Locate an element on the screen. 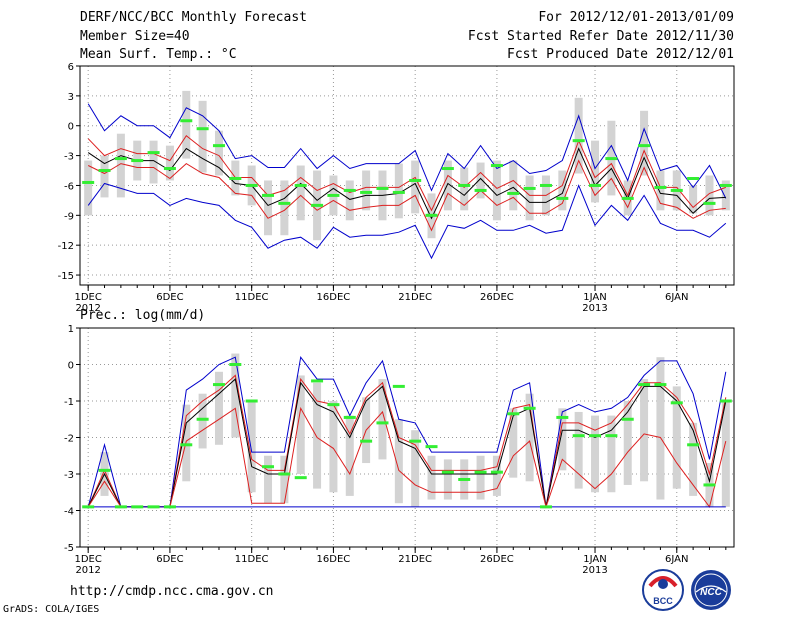 Image resolution: width=800 pixels, height=618 pixels. spread_upper-line is located at coordinates (406, 173).